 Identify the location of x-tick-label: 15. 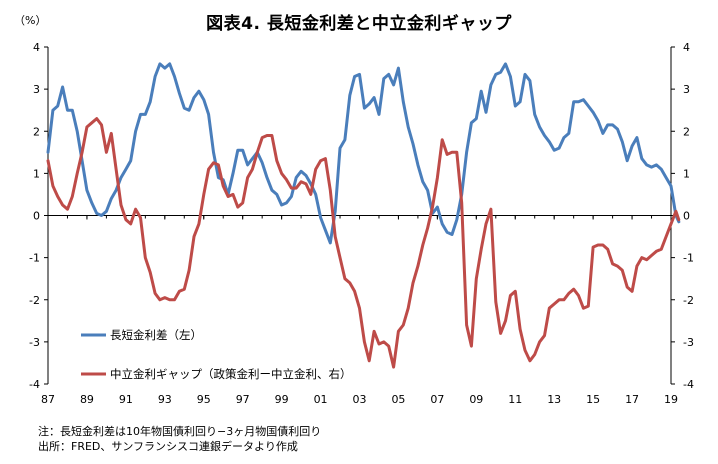
(593, 399).